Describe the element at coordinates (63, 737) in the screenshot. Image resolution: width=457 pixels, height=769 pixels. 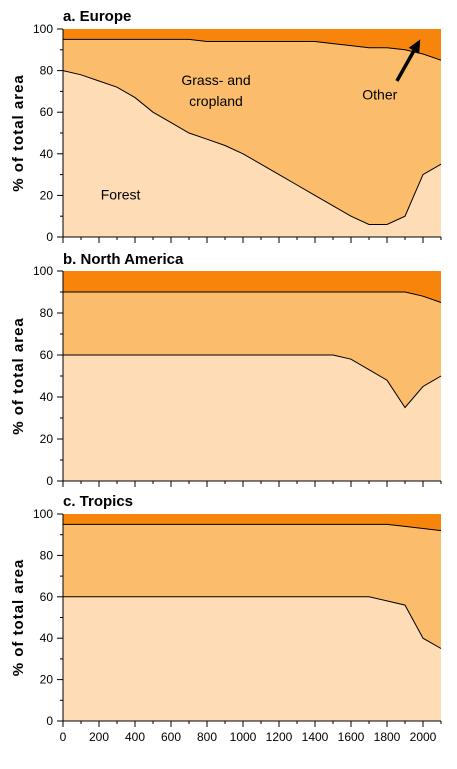
I see `x-tick-label: 0` at that location.